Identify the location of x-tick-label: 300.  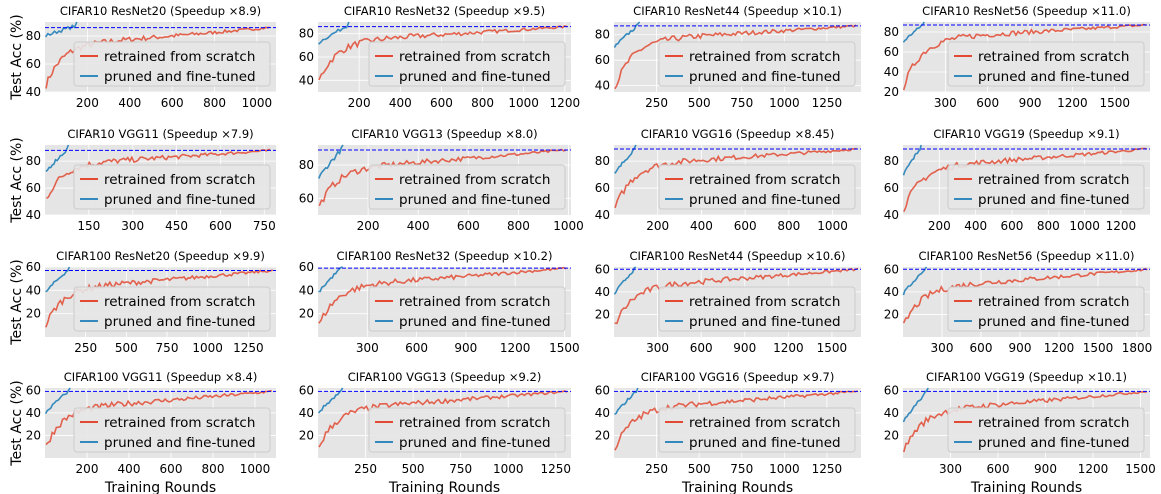
(367, 348).